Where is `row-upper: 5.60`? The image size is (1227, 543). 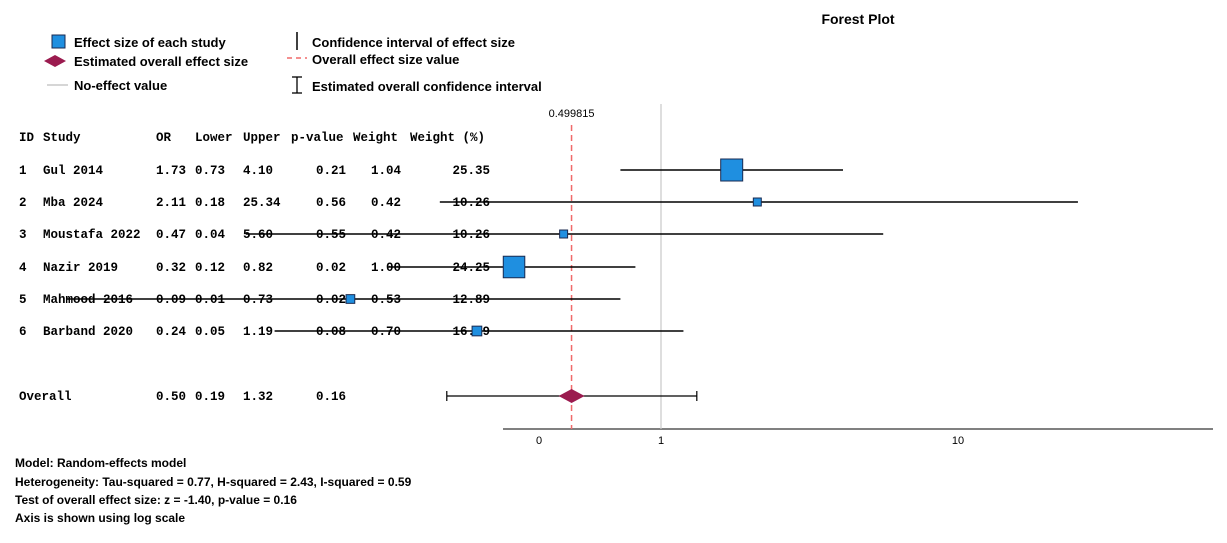 row-upper: 5.60 is located at coordinates (258, 235).